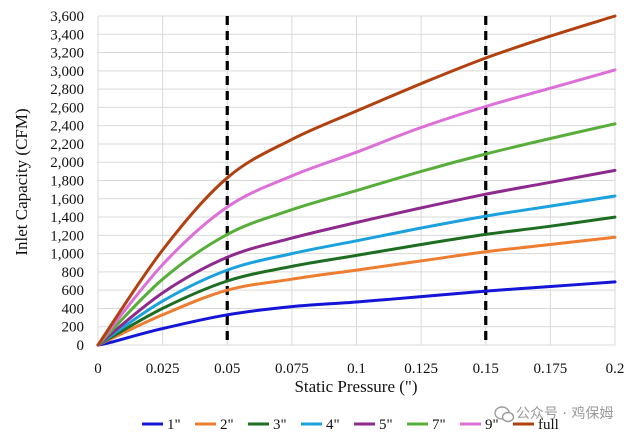  I want to click on y-tick-label: 3,400, so click(67, 35).